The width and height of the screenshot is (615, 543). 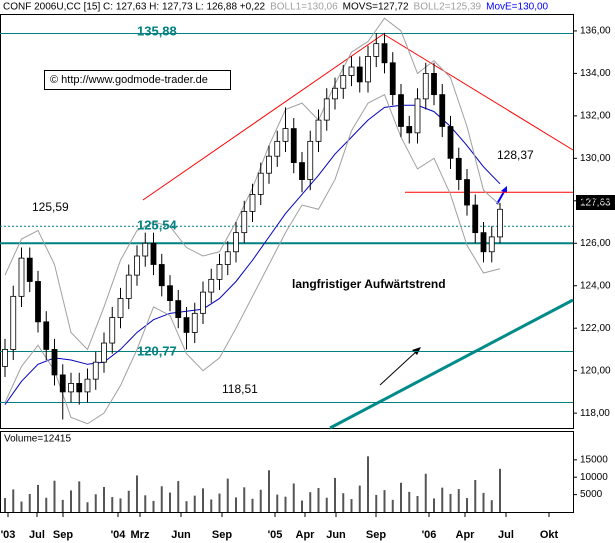 What do you see at coordinates (515, 155) in the screenshot?
I see `annotation: 128,37` at bounding box center [515, 155].